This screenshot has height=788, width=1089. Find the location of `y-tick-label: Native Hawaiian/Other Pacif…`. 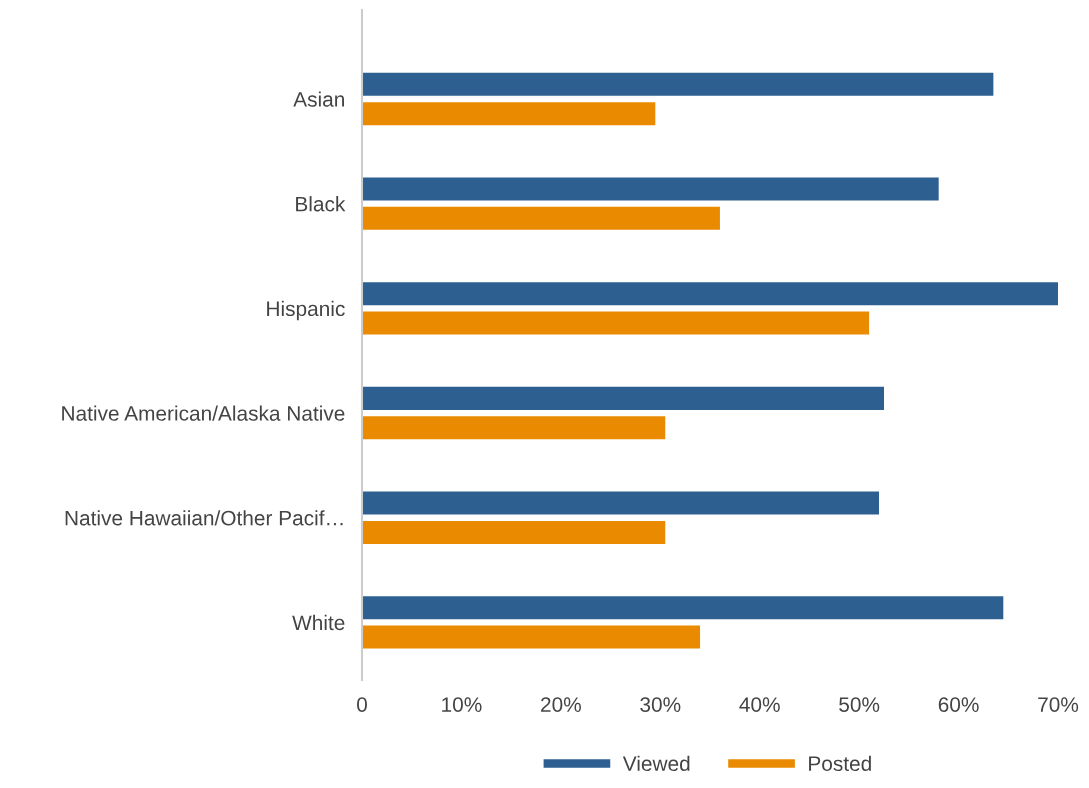

y-tick-label: Native Hawaiian/Other Pacif… is located at coordinates (204, 518).